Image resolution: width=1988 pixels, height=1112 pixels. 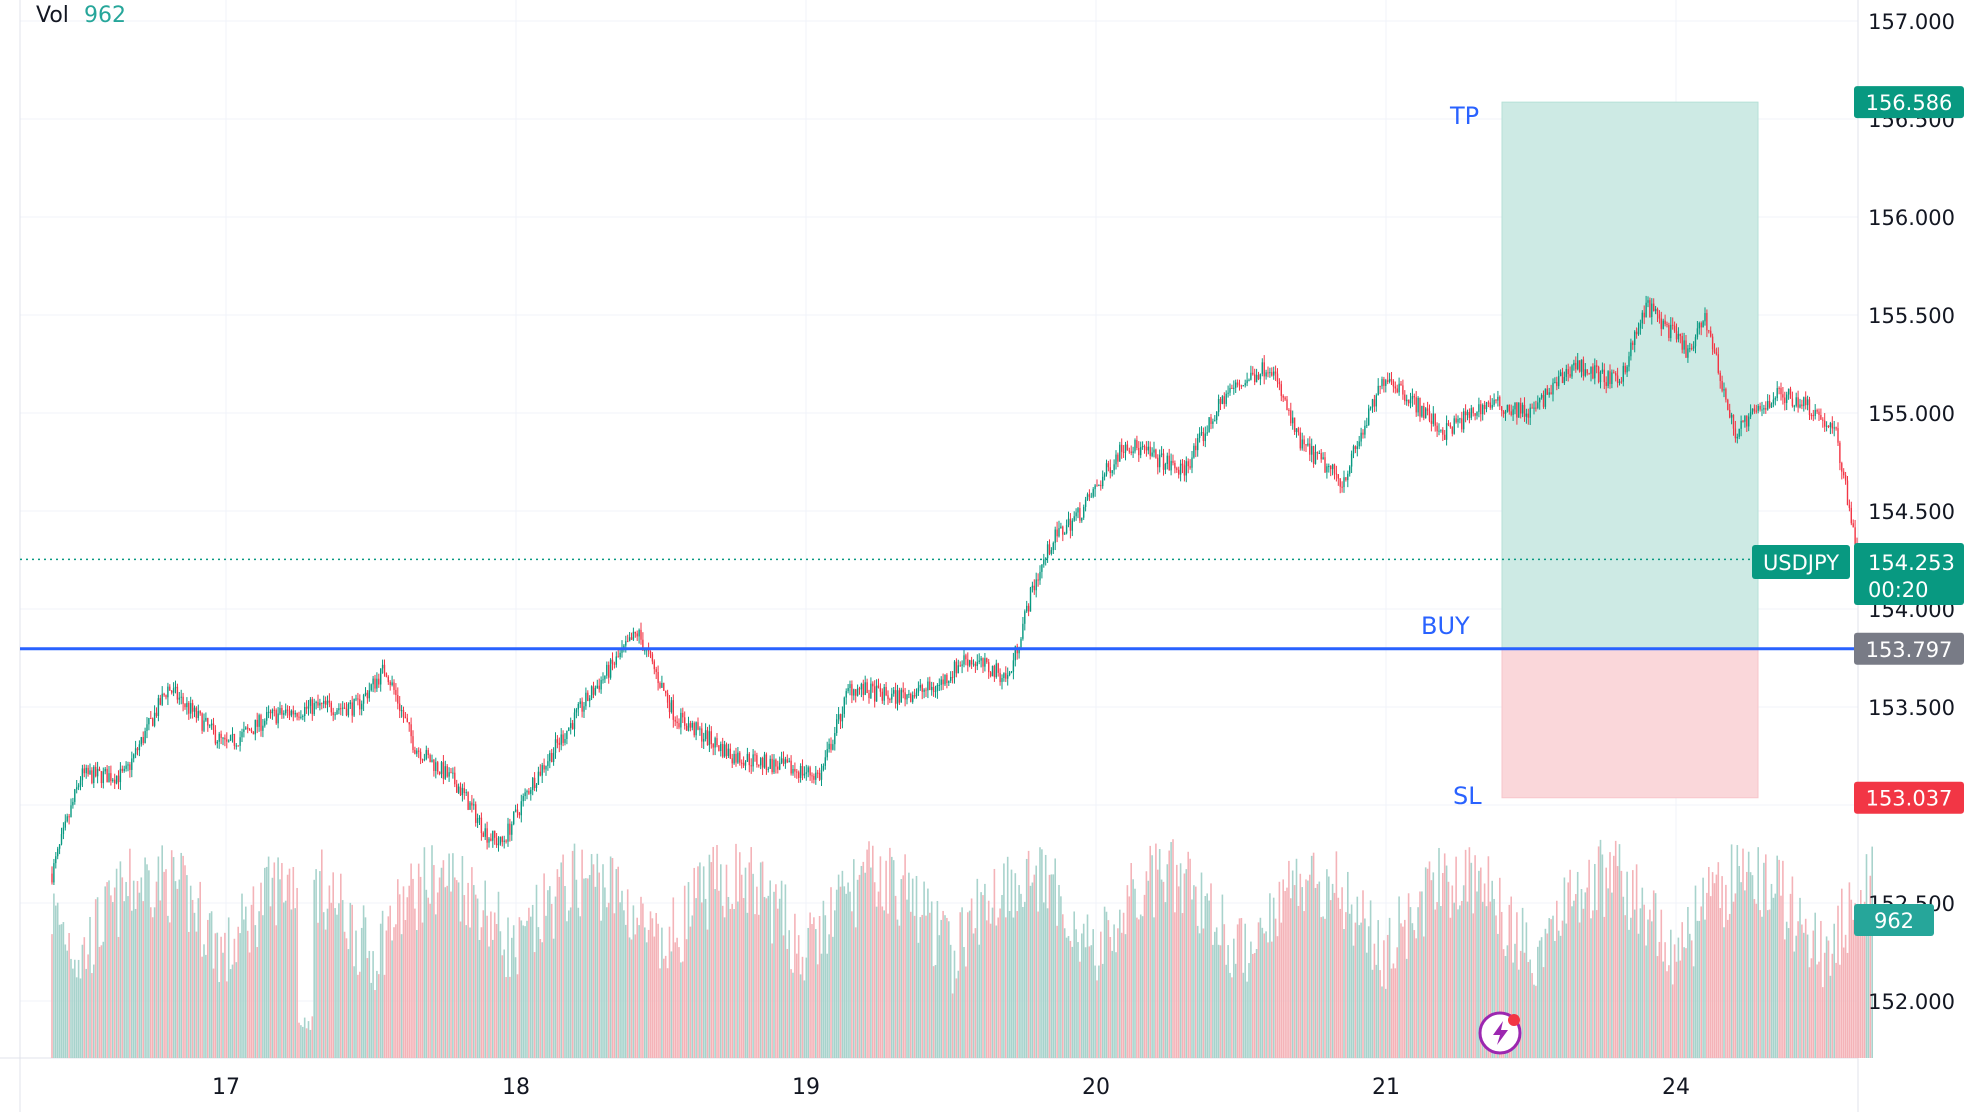 I want to click on symbol-tag: USDJPY, so click(x=1801, y=562).